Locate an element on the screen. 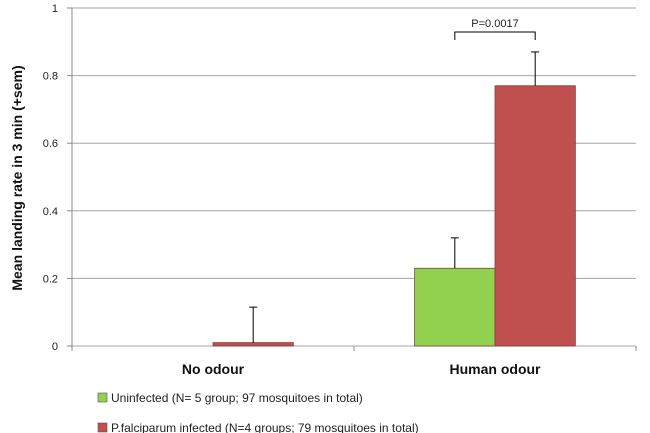 Image resolution: width=650 pixels, height=433 pixels. y-tick-label: 1 is located at coordinates (55, 9).